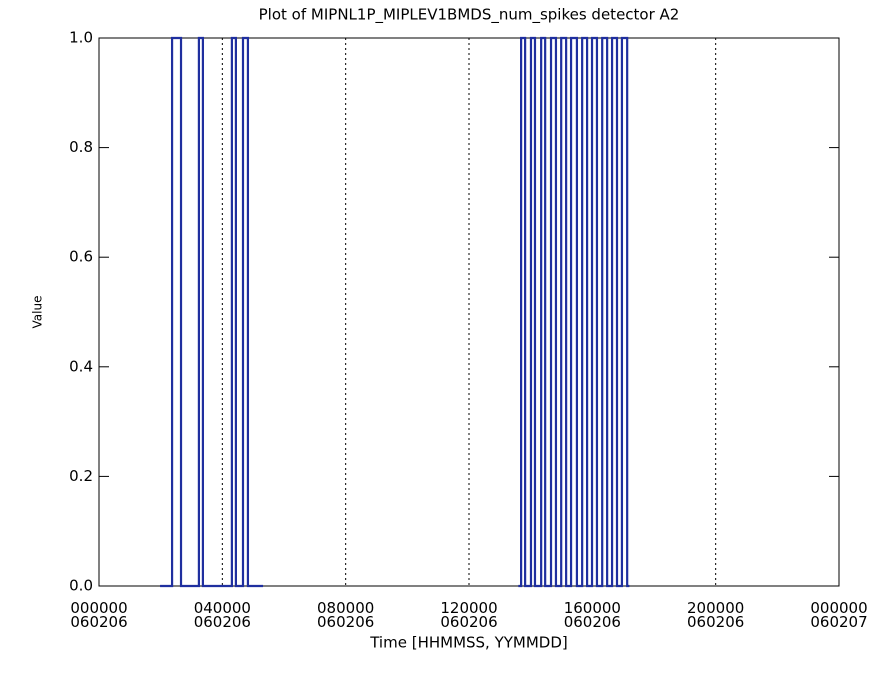 The image size is (889, 685). I want to click on x-tick-label: 160000 060206, so click(592, 615).